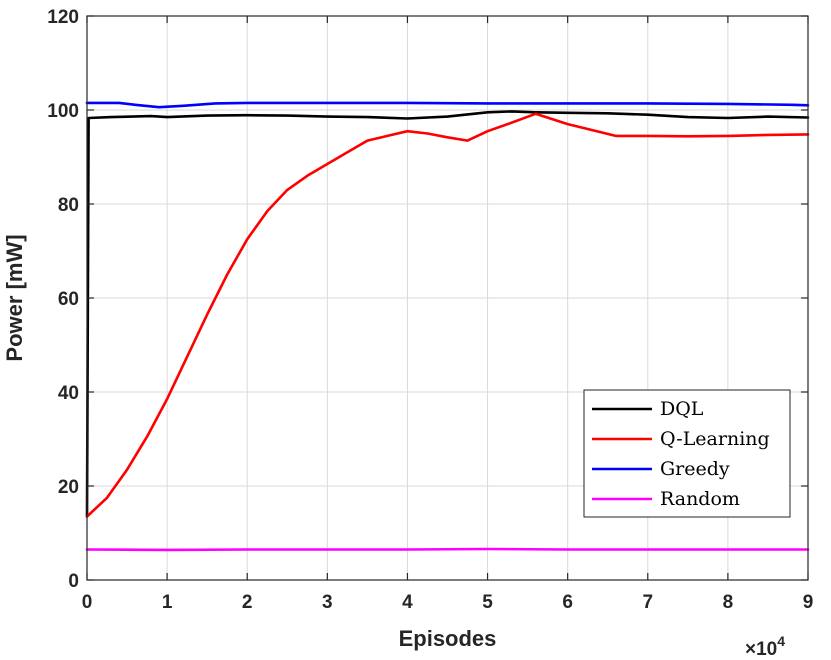 This screenshot has height=660, width=831. What do you see at coordinates (68, 487) in the screenshot?
I see `y-tick-label: 20` at bounding box center [68, 487].